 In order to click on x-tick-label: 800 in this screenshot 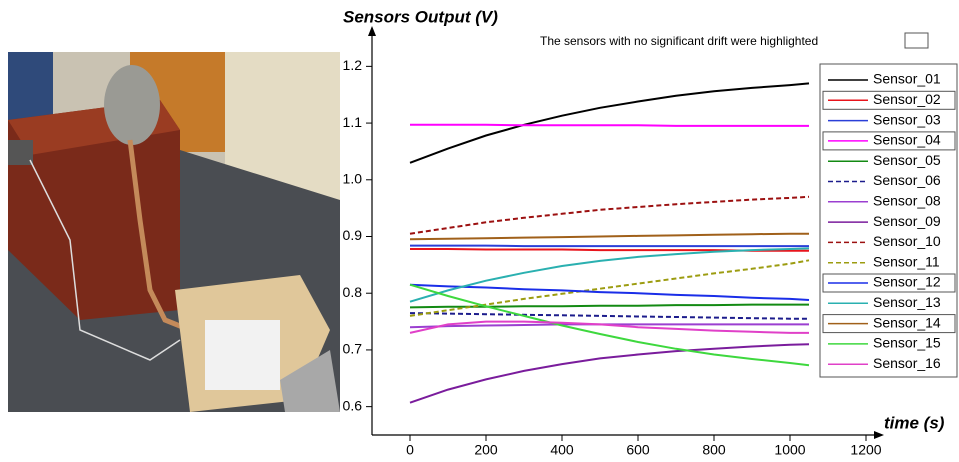, I will do `click(714, 449)`.